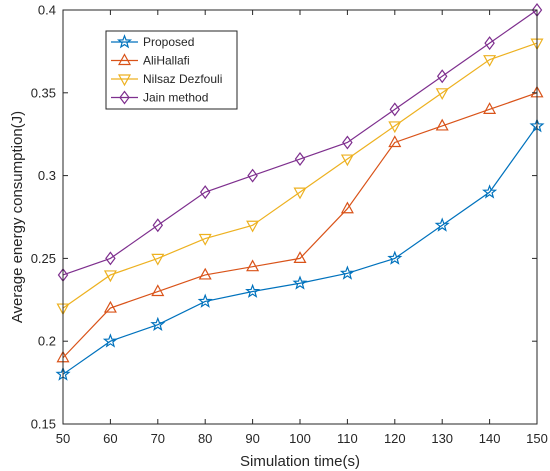  What do you see at coordinates (537, 438) in the screenshot?
I see `x-tick-label: 150` at bounding box center [537, 438].